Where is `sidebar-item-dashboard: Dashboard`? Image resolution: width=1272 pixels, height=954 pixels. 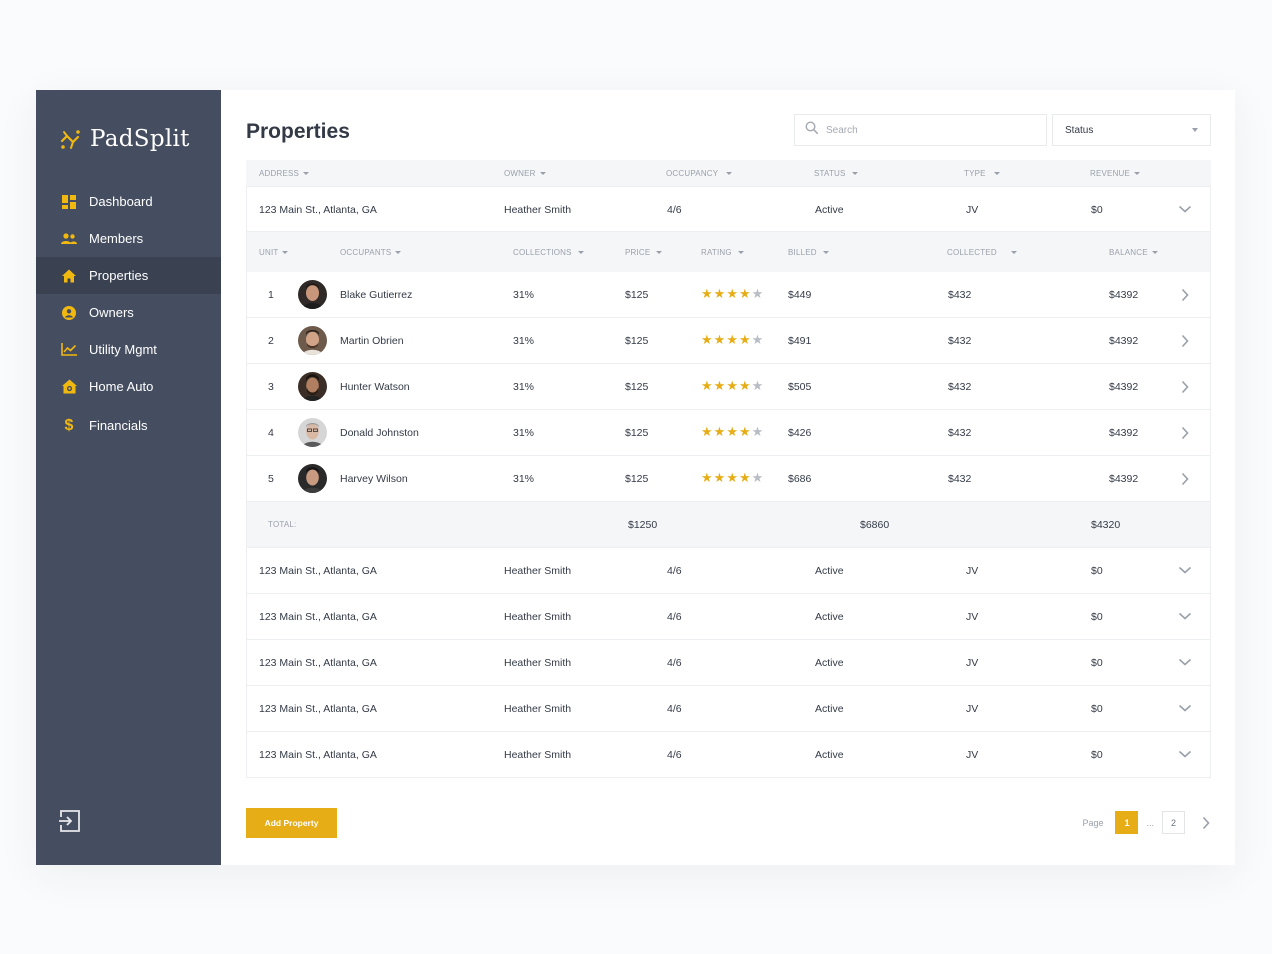 sidebar-item-dashboard: Dashboard is located at coordinates (128, 201).